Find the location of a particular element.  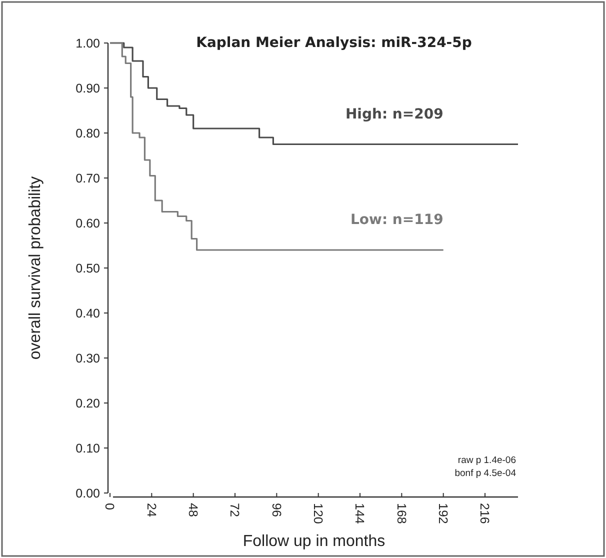

x-tick-label: 0 is located at coordinates (109, 506).